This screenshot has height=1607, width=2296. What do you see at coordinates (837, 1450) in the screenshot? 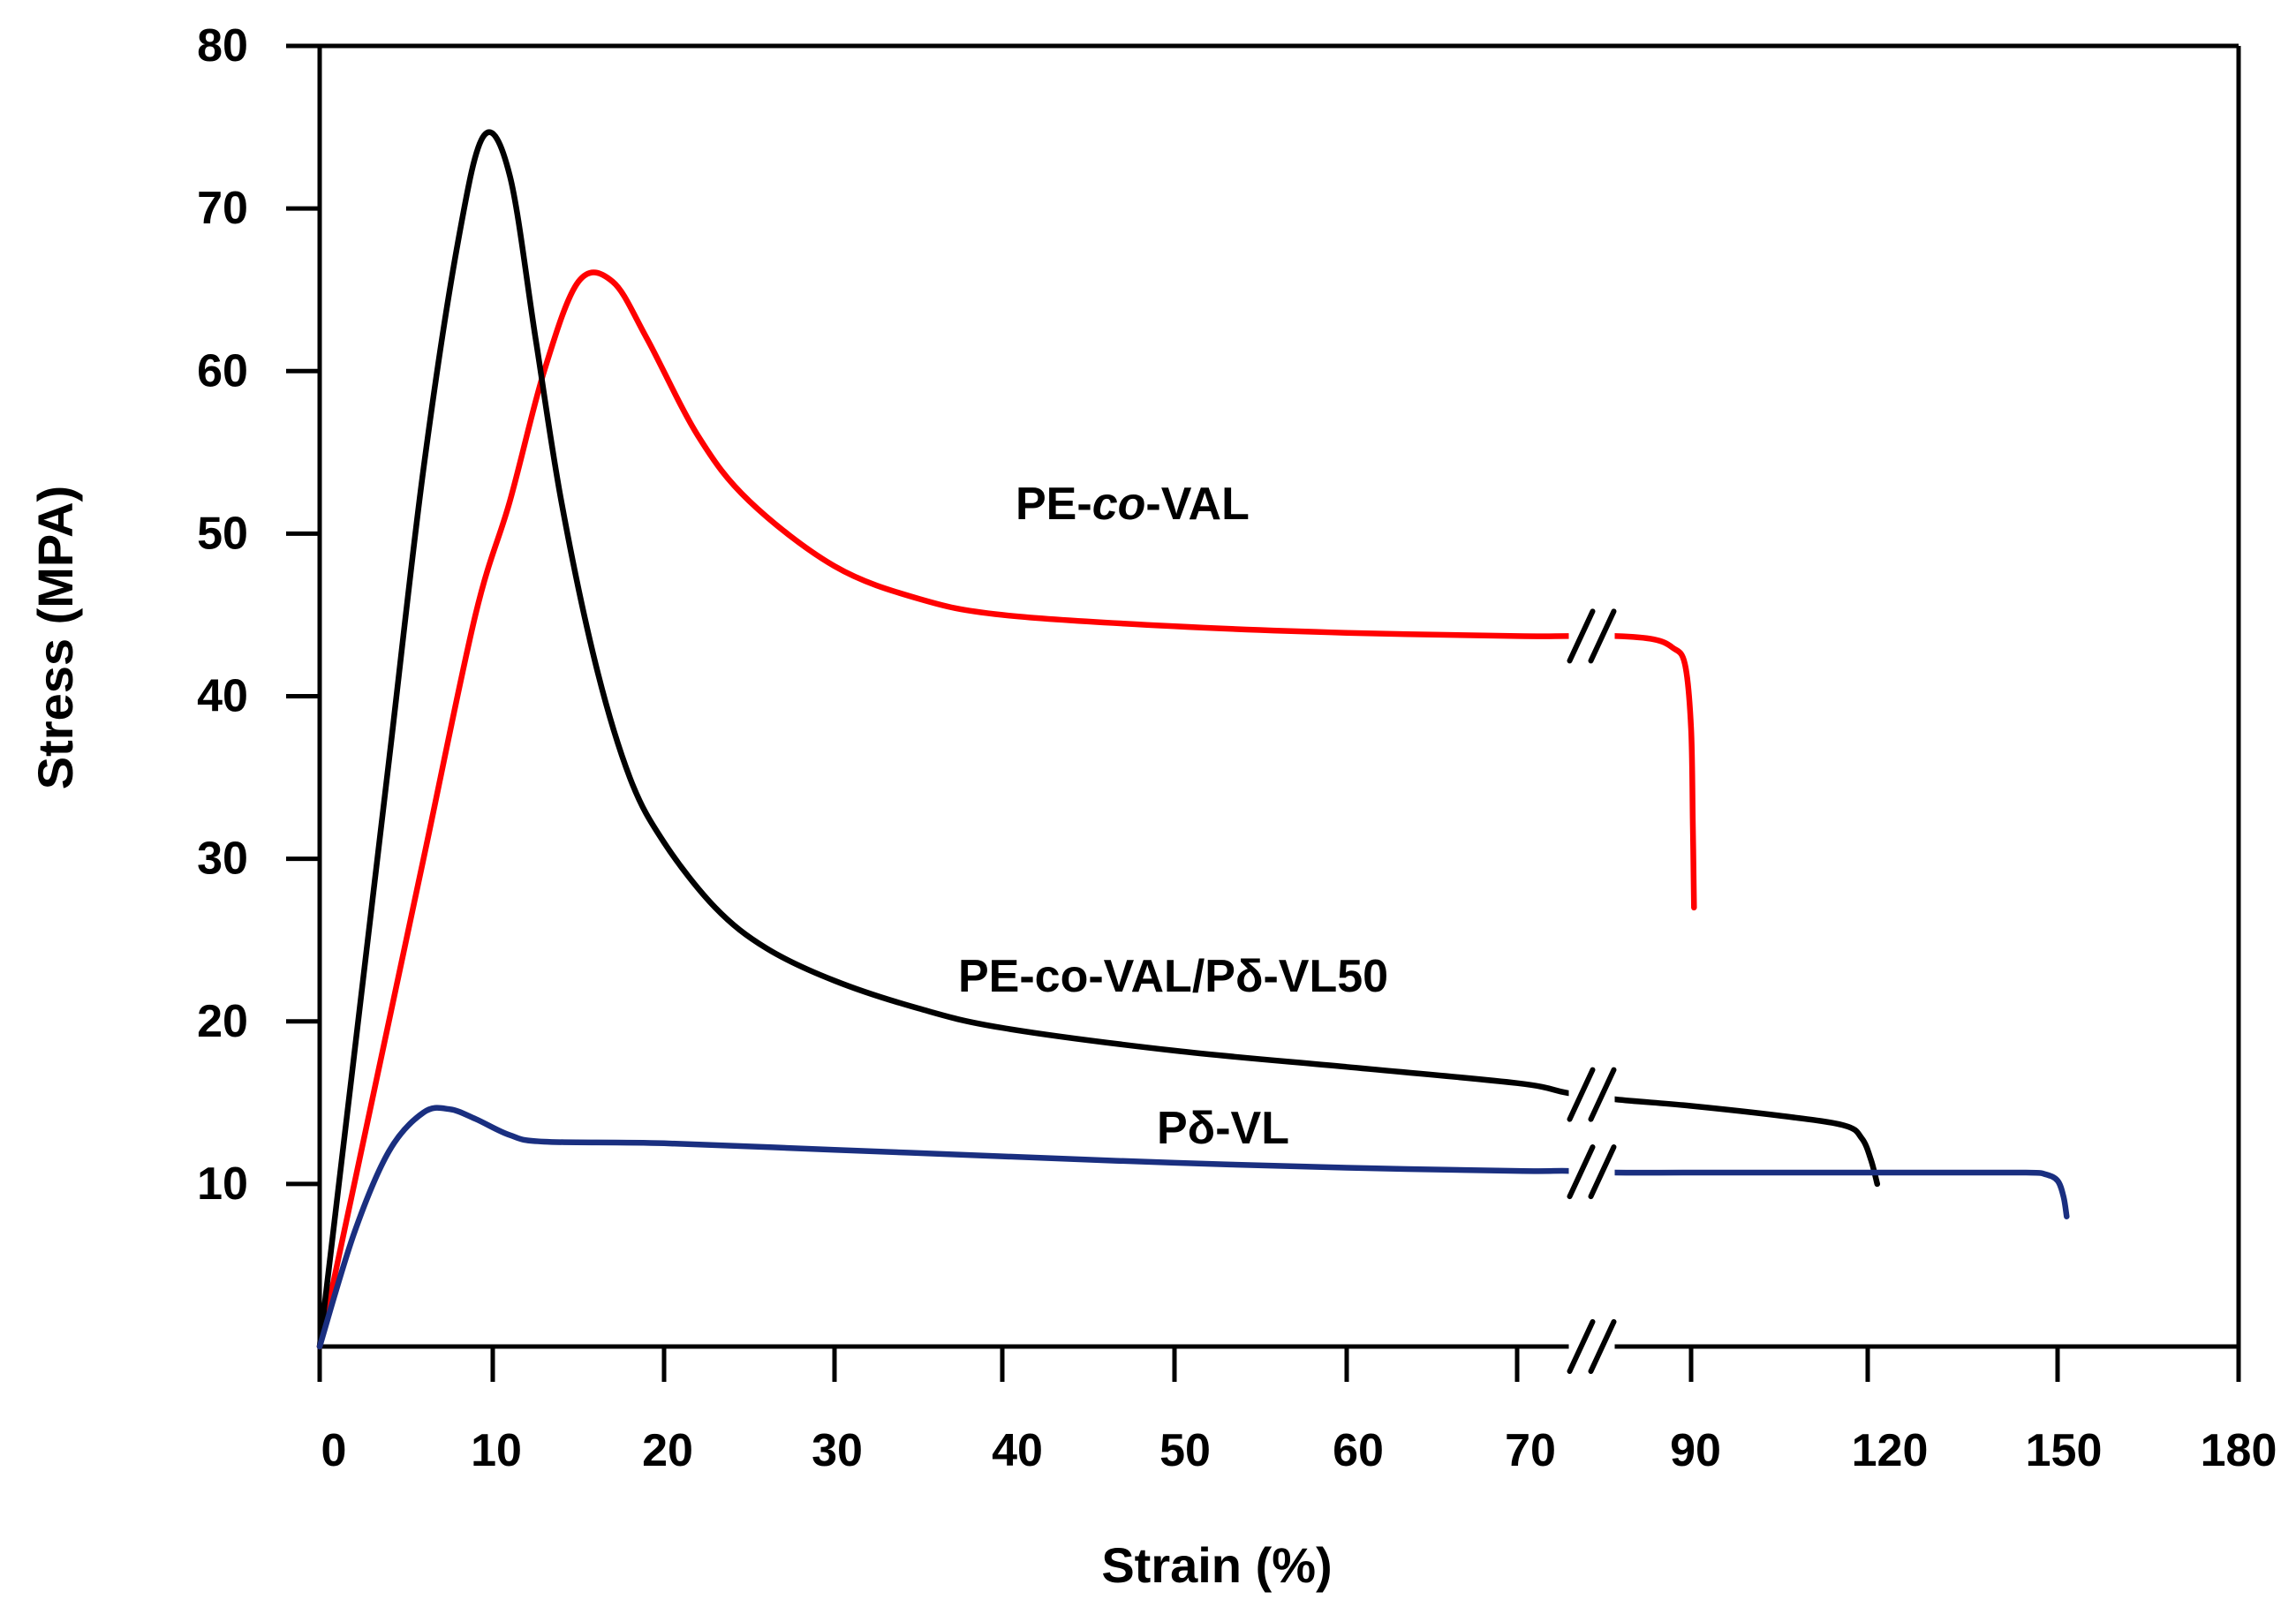
I see `x-tick-label: 30` at bounding box center [837, 1450].